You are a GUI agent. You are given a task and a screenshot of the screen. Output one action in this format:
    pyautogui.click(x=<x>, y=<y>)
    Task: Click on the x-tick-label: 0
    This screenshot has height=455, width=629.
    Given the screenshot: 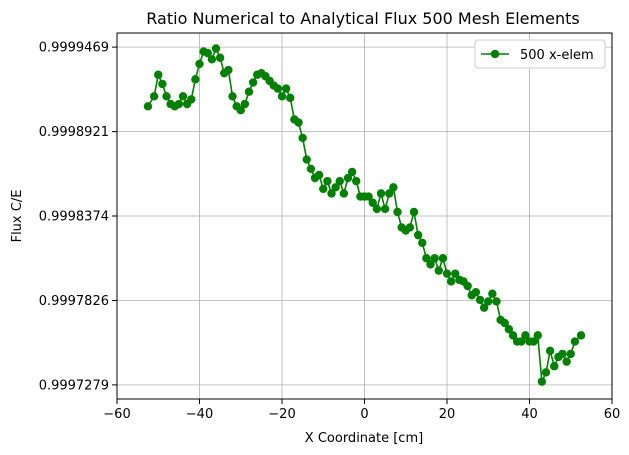 What is the action you would take?
    pyautogui.click(x=364, y=414)
    